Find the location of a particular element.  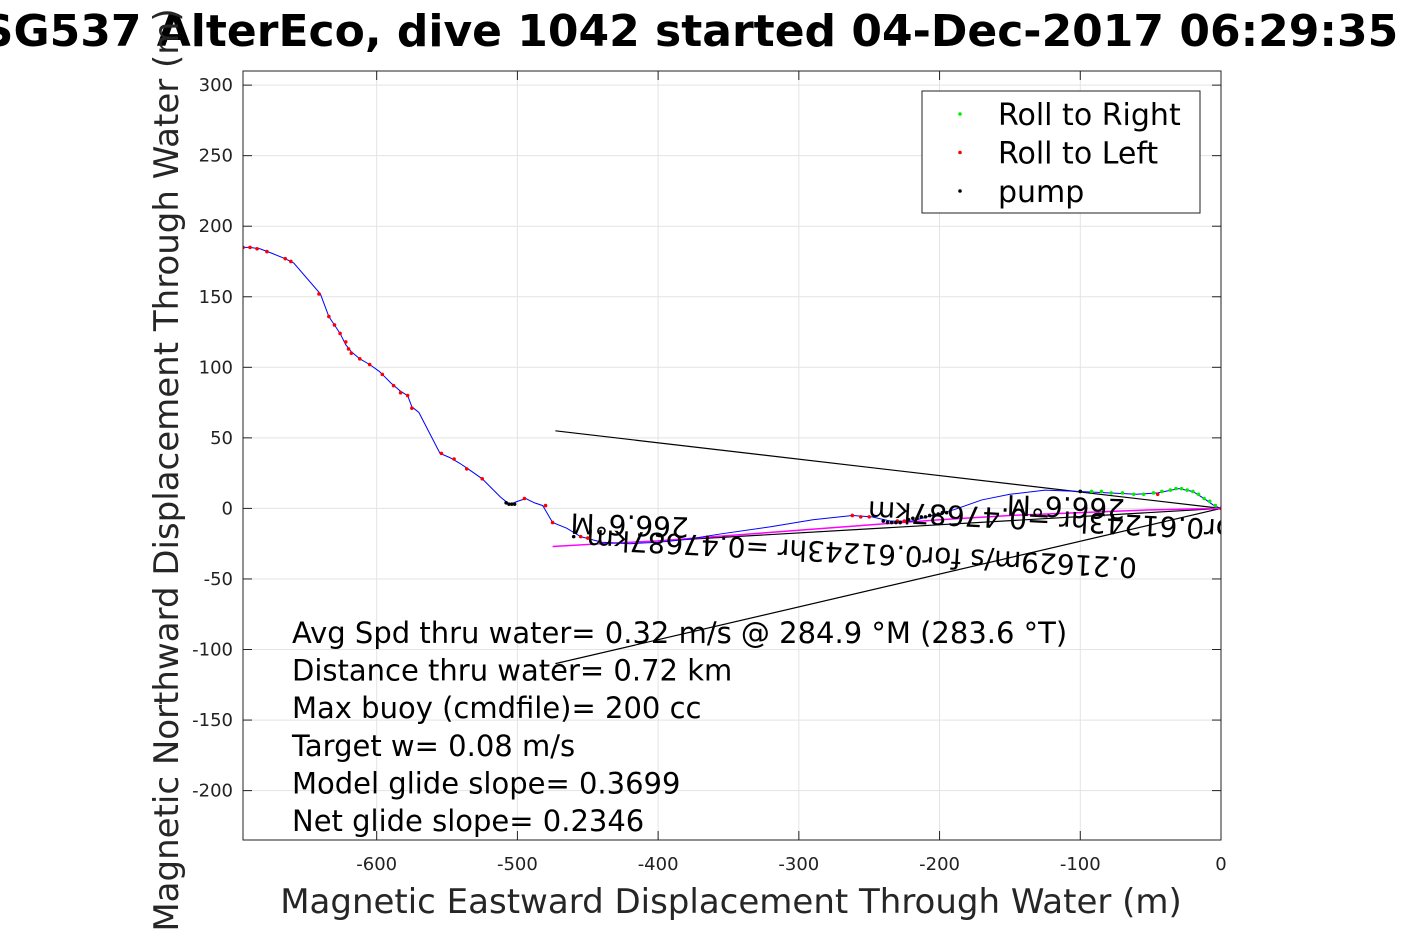

x-tick-label: -200 is located at coordinates (939, 864).